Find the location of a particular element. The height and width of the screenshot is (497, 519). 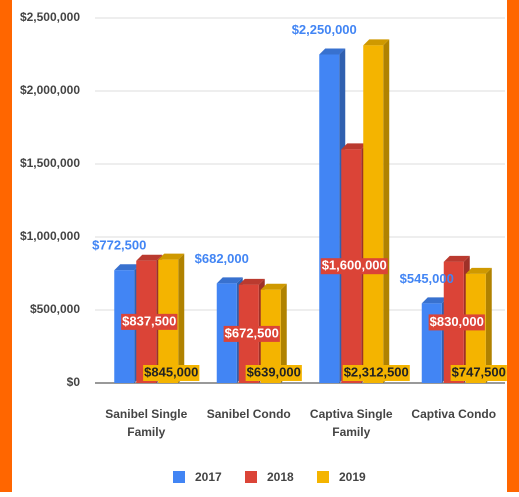

data-label: $2,312,500 is located at coordinates (376, 371).